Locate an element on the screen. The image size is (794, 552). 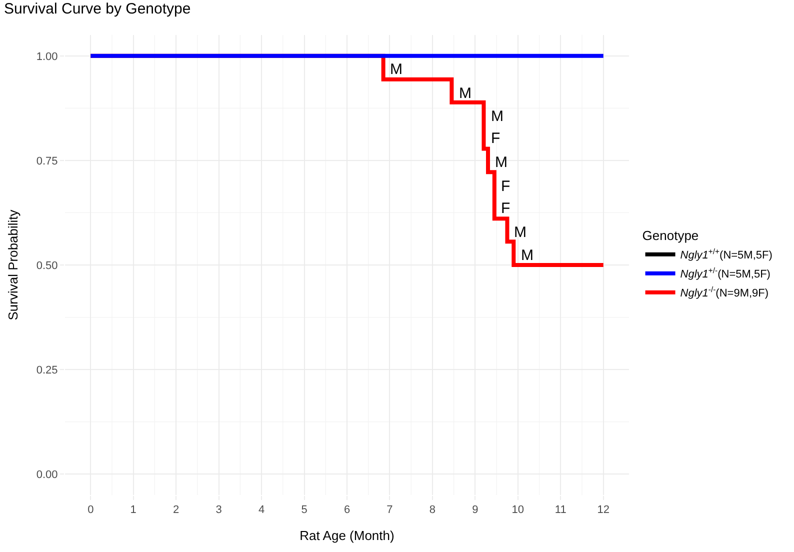
x-tick-label: 6 is located at coordinates (347, 510).